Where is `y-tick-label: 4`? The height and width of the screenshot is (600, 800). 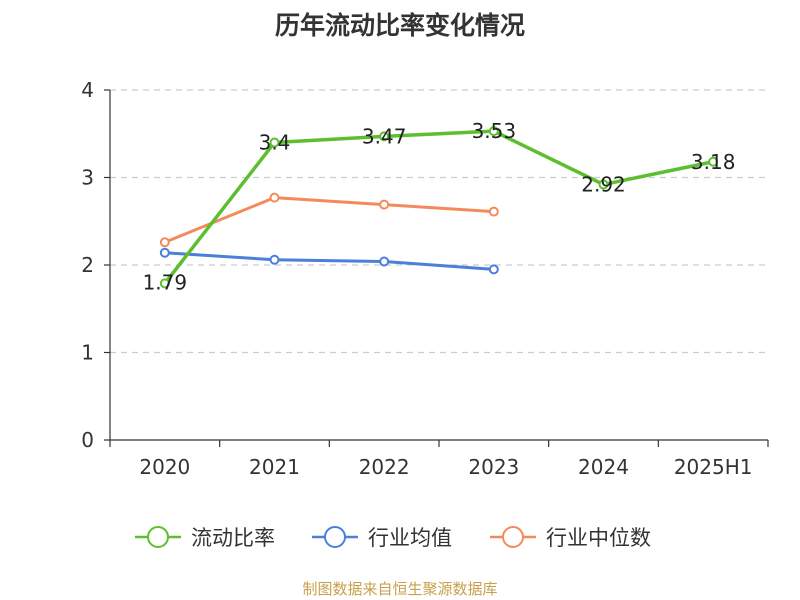 y-tick-label: 4 is located at coordinates (87, 90).